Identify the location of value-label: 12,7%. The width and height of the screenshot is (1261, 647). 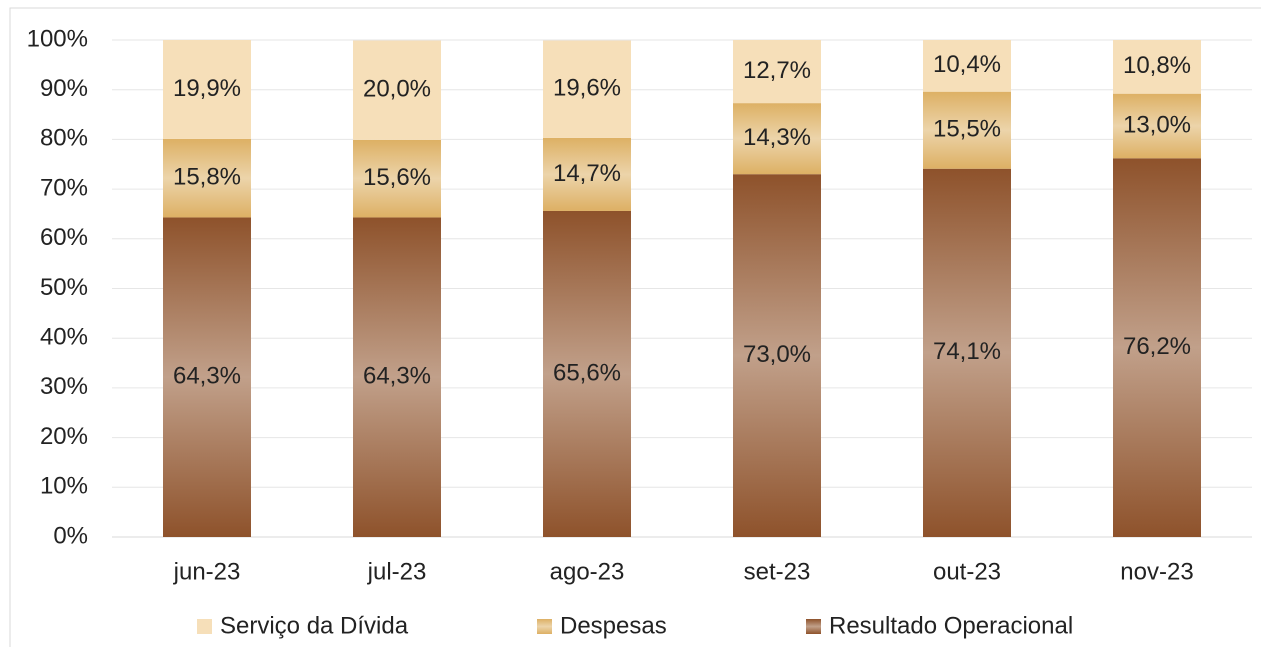
(777, 70).